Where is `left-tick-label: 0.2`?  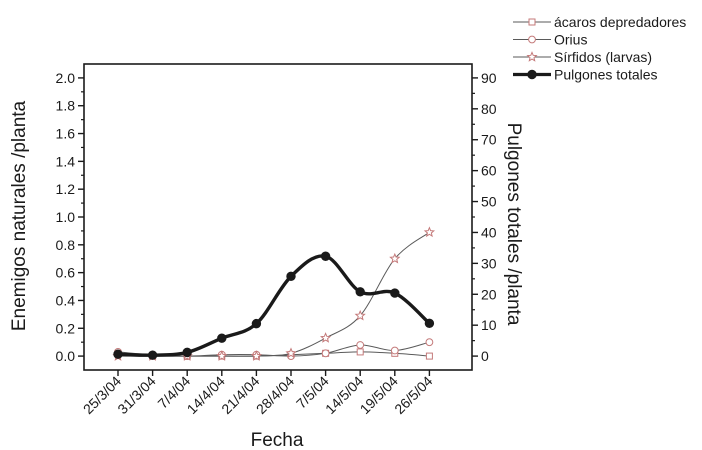 left-tick-label: 0.2 is located at coordinates (66, 328).